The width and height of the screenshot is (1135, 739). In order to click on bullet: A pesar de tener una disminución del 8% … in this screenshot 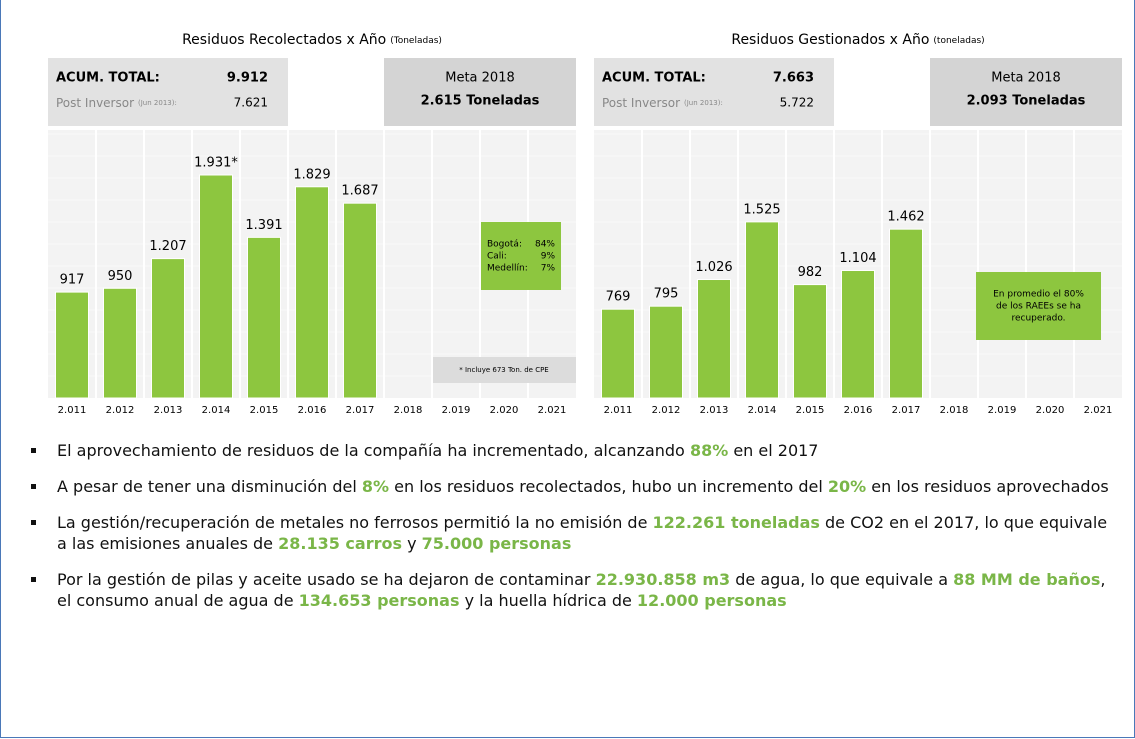, I will do `click(574, 486)`.